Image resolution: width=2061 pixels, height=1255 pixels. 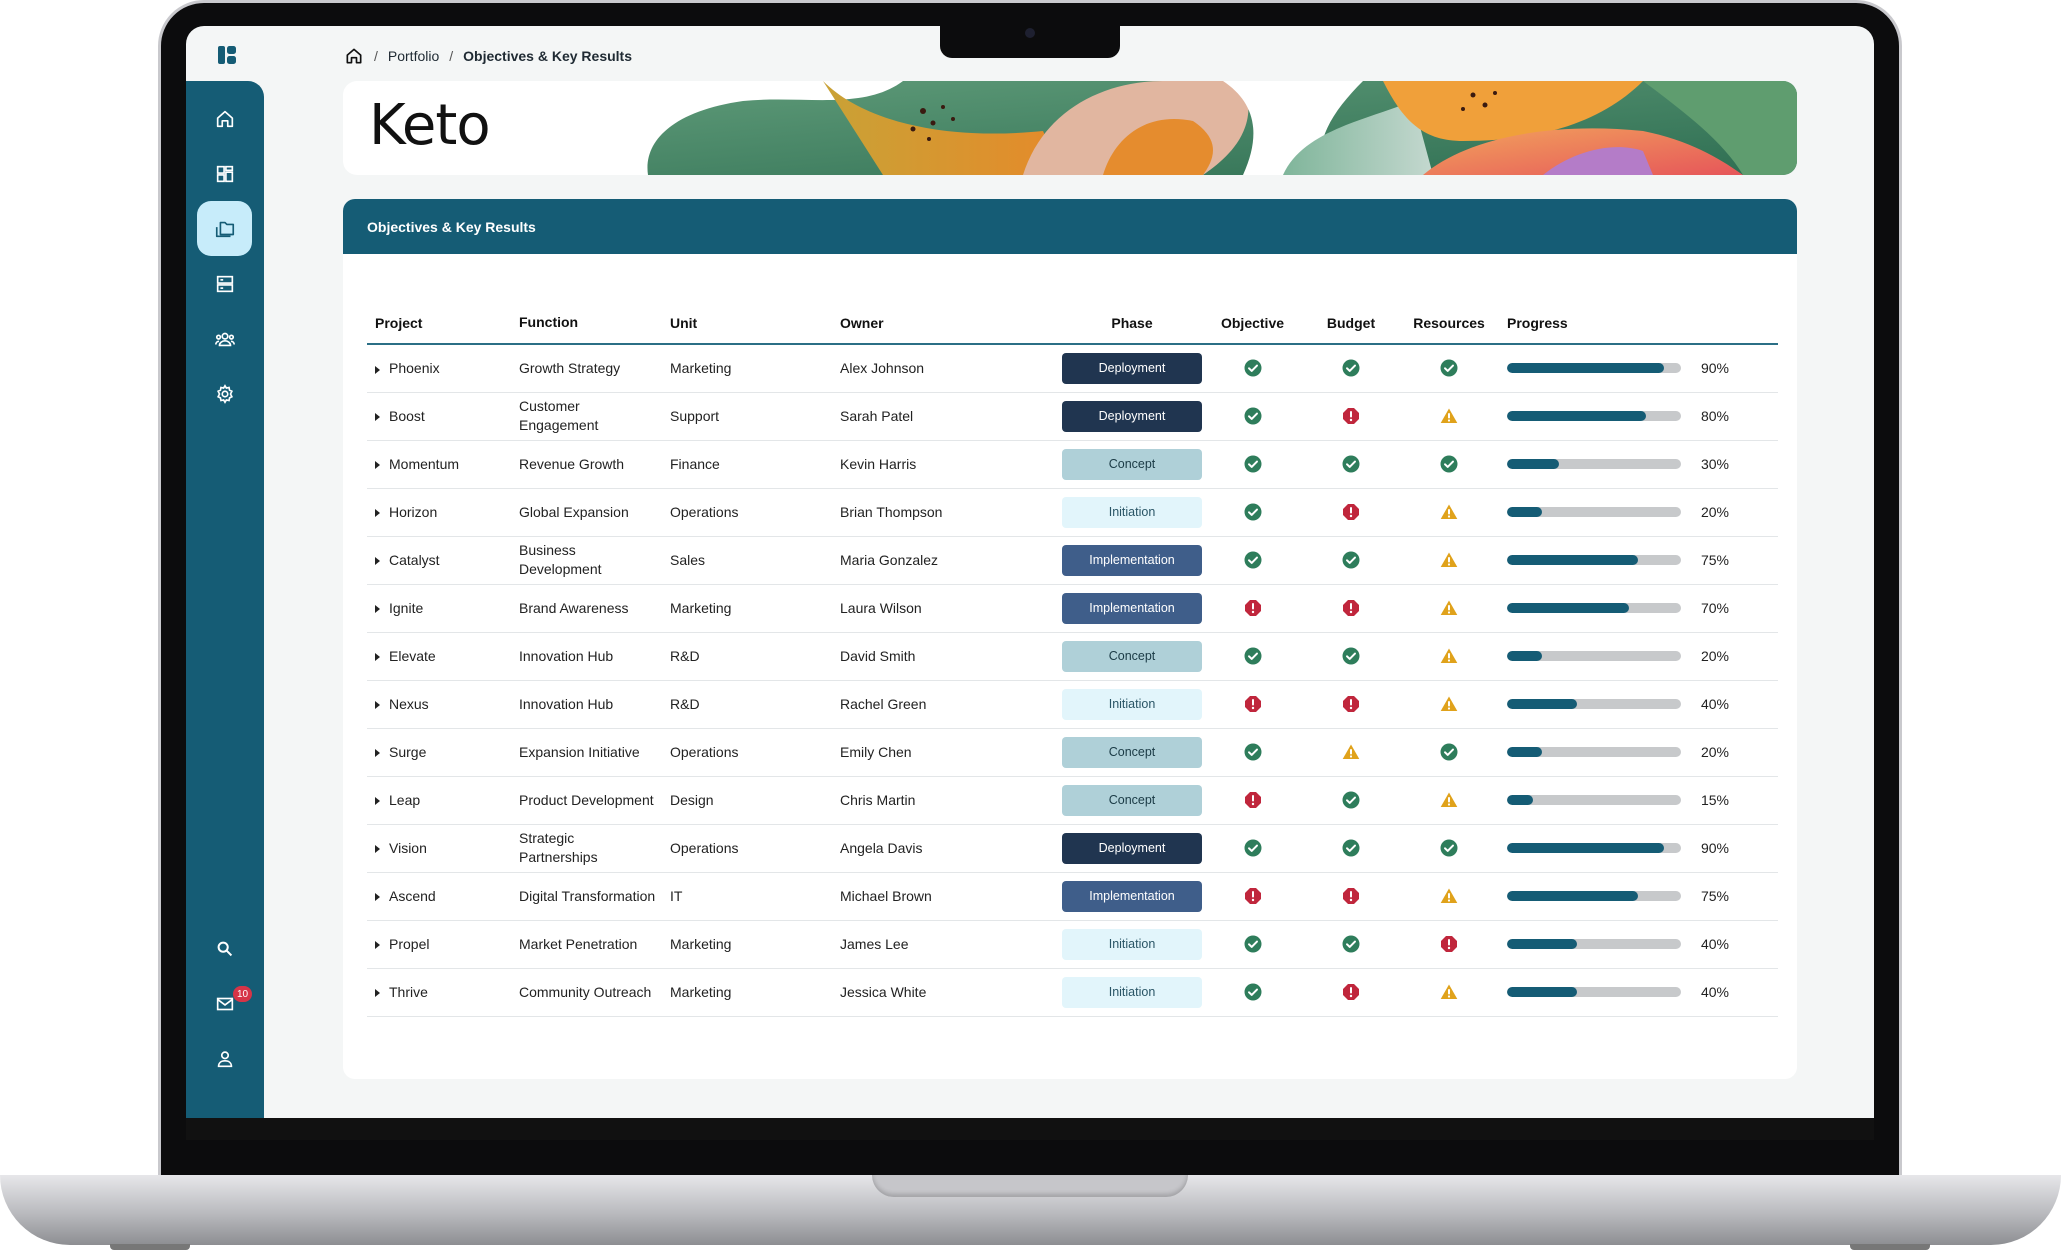 What do you see at coordinates (1714, 704) in the screenshot?
I see `progress-percent: 40%` at bounding box center [1714, 704].